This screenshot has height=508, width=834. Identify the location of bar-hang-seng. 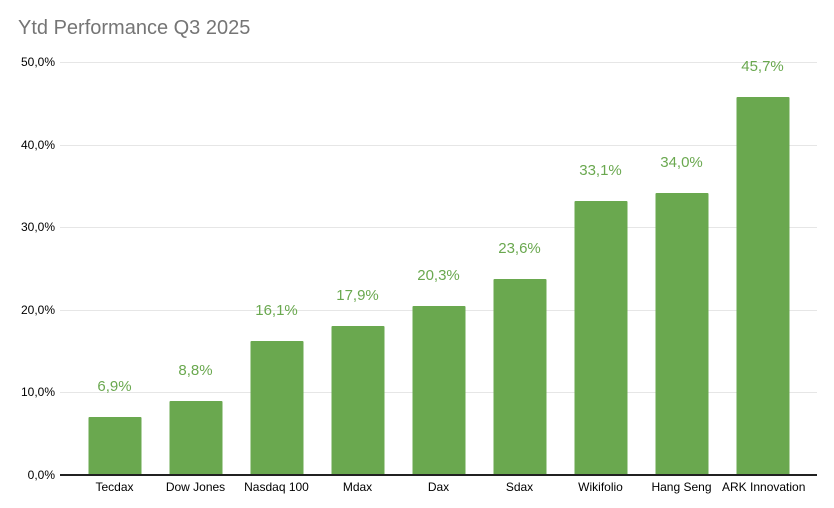
(681, 333).